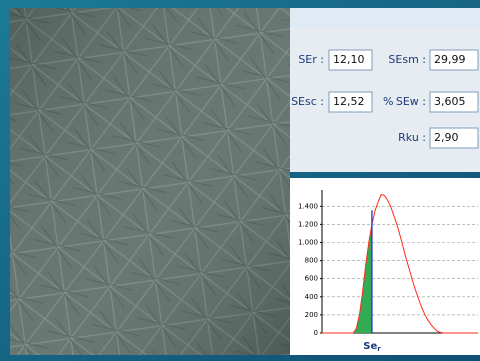 The width and height of the screenshot is (480, 361). I want to click on y-tick-label: 200, so click(311, 315).